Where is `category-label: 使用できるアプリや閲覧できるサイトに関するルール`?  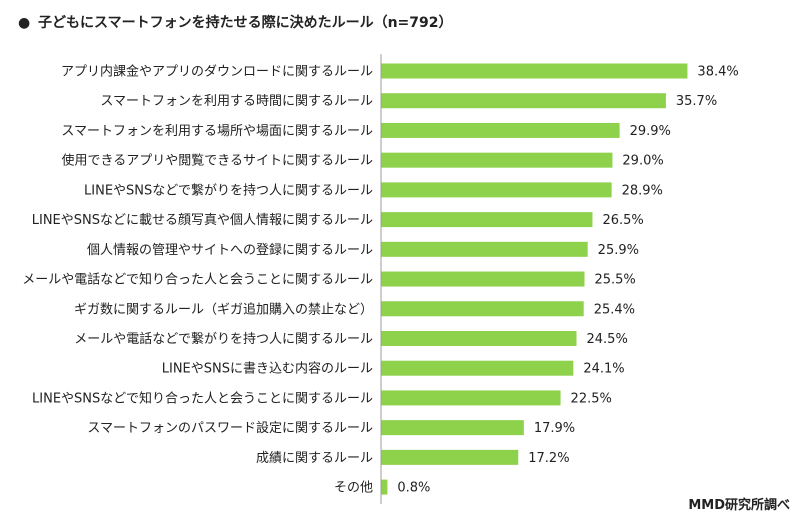
category-label: 使用できるアプリや閲覧できるサイトに関するルール is located at coordinates (217, 161).